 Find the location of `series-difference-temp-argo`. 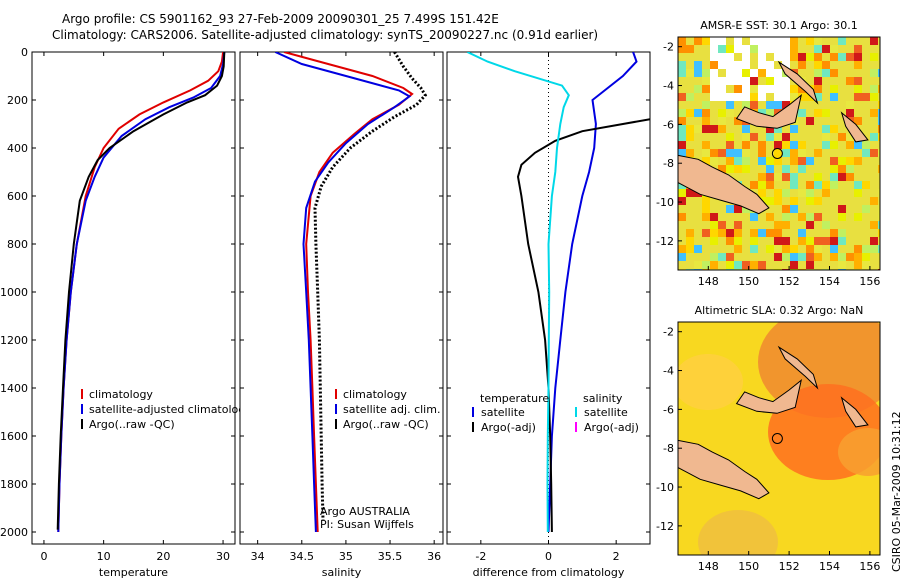

series-difference-temp-argo is located at coordinates (583, 325).